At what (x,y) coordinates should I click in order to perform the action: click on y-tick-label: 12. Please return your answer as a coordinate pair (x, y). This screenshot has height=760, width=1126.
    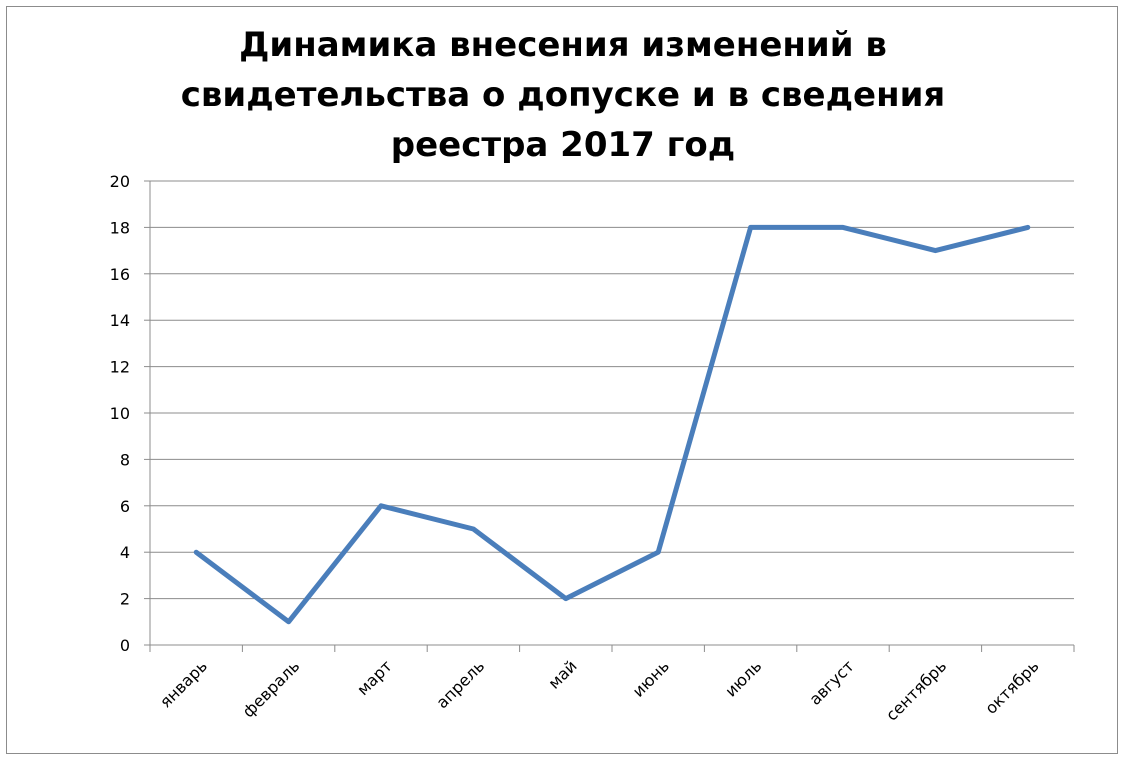
    Looking at the image, I should click on (120, 367).